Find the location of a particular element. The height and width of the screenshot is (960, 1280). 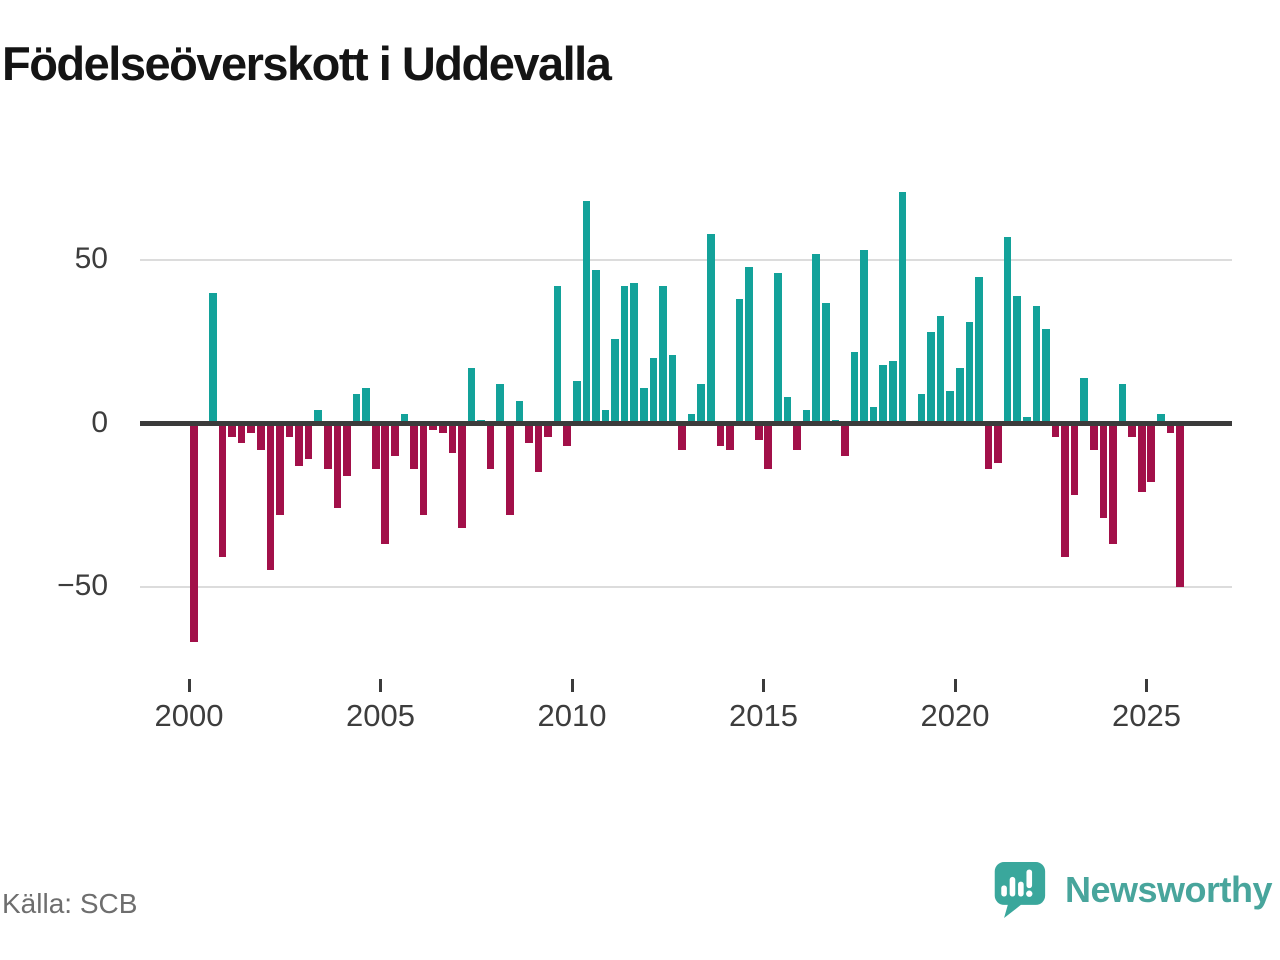

bar-2011-q3 is located at coordinates (634, 353).